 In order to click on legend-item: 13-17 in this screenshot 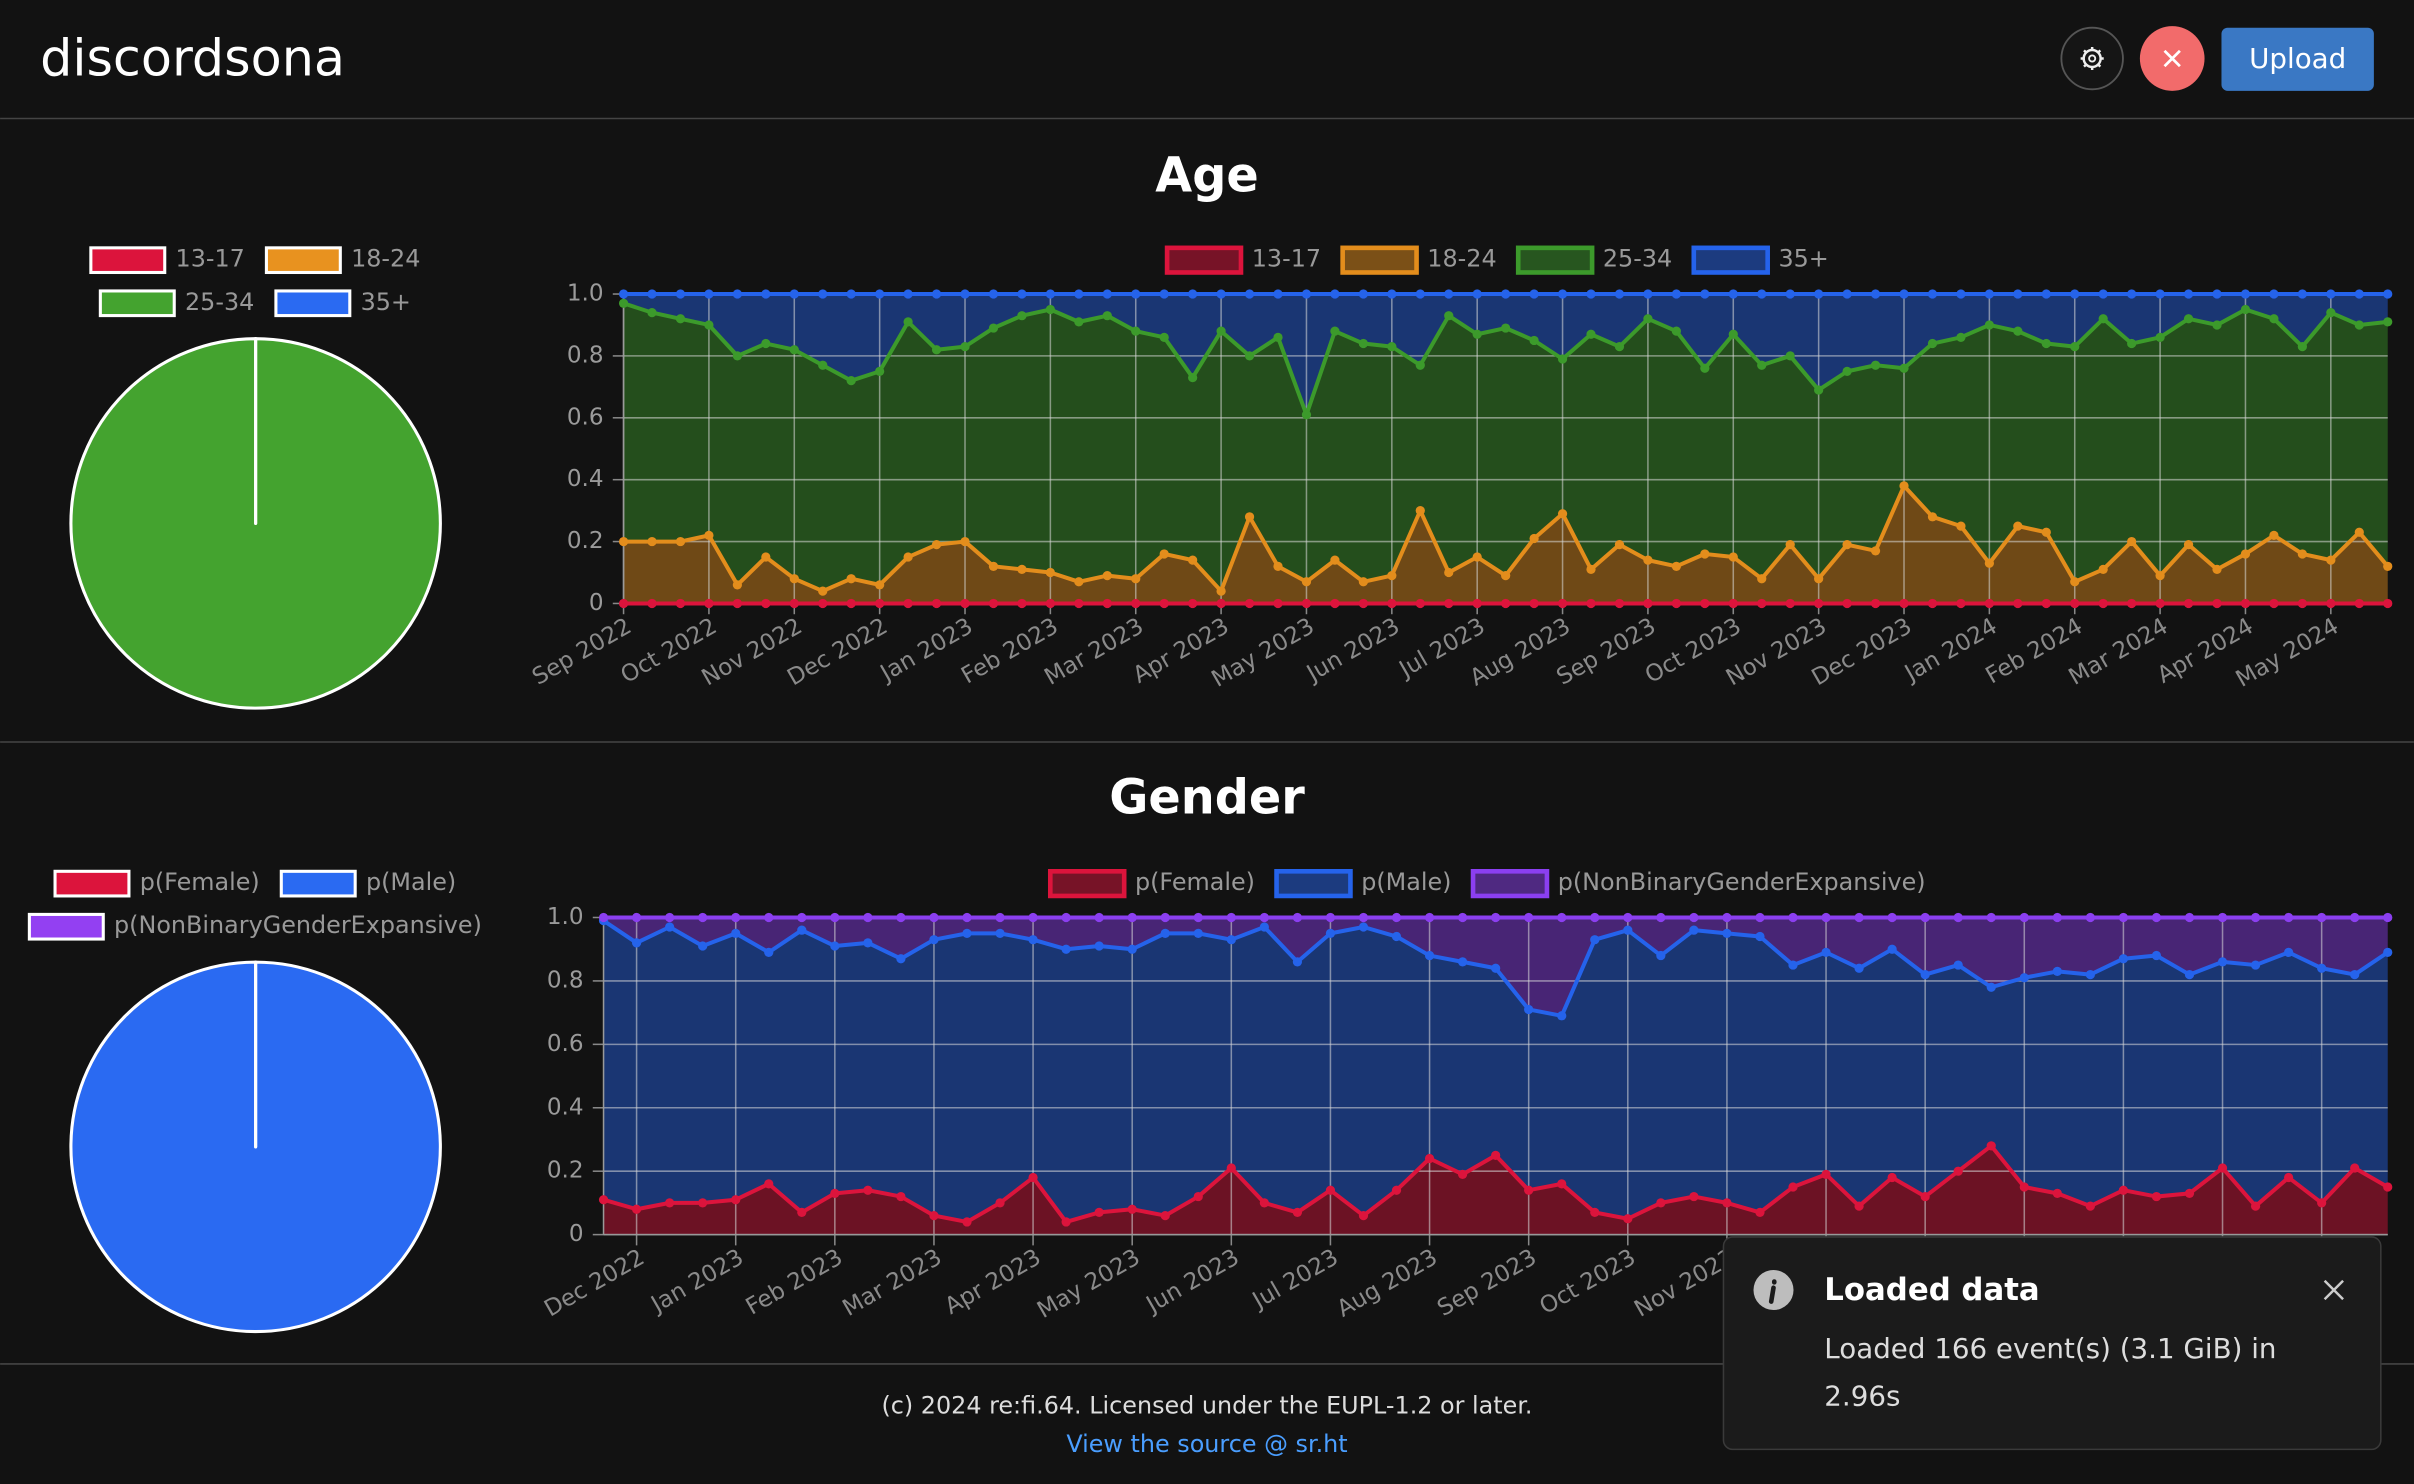, I will do `click(167, 260)`.